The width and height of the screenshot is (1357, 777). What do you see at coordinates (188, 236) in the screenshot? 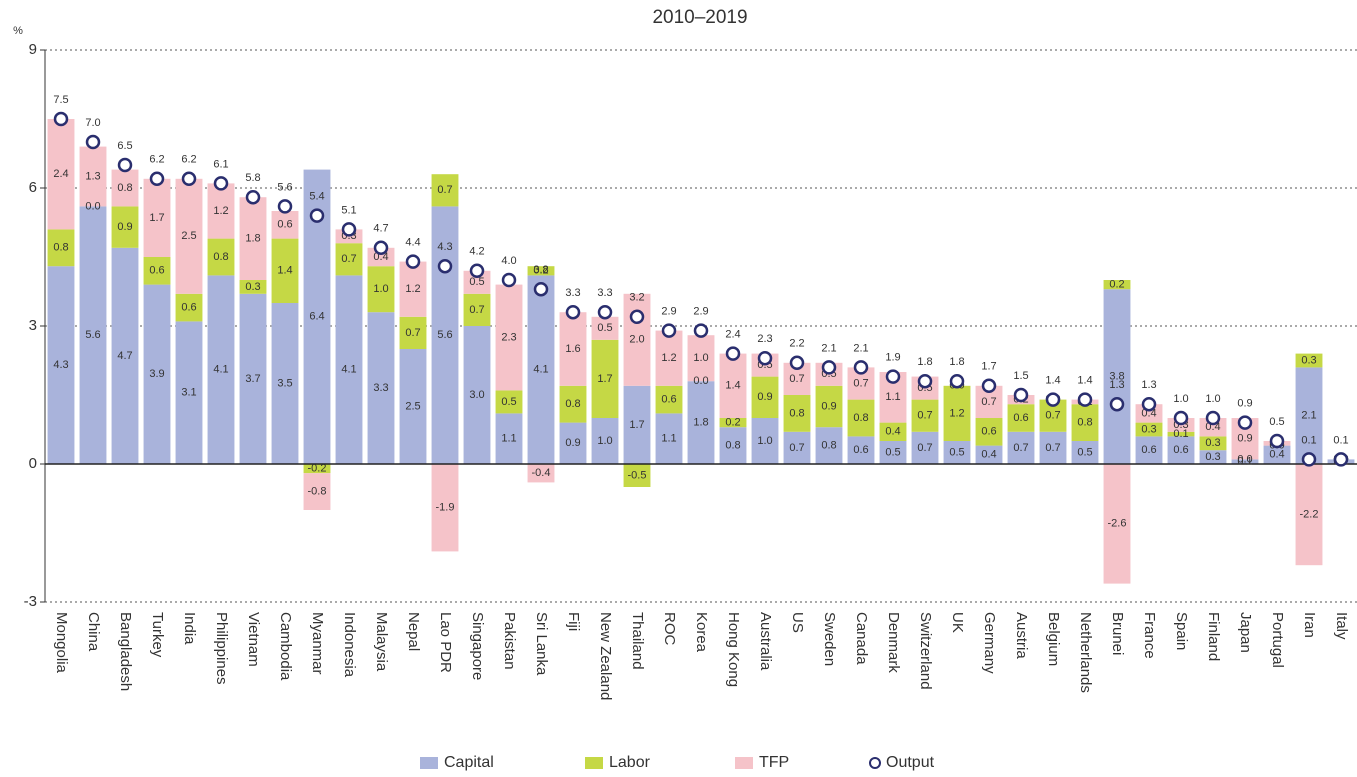
I see `data-label: 2.5` at bounding box center [188, 236].